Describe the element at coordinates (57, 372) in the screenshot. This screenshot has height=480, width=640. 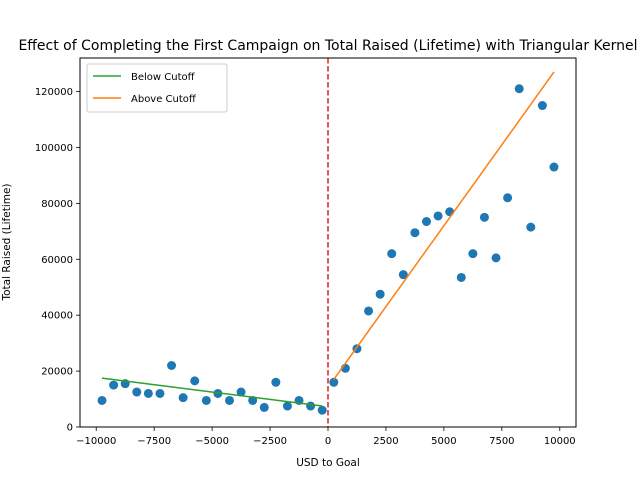
I see `y-tick-label: 20000` at that location.